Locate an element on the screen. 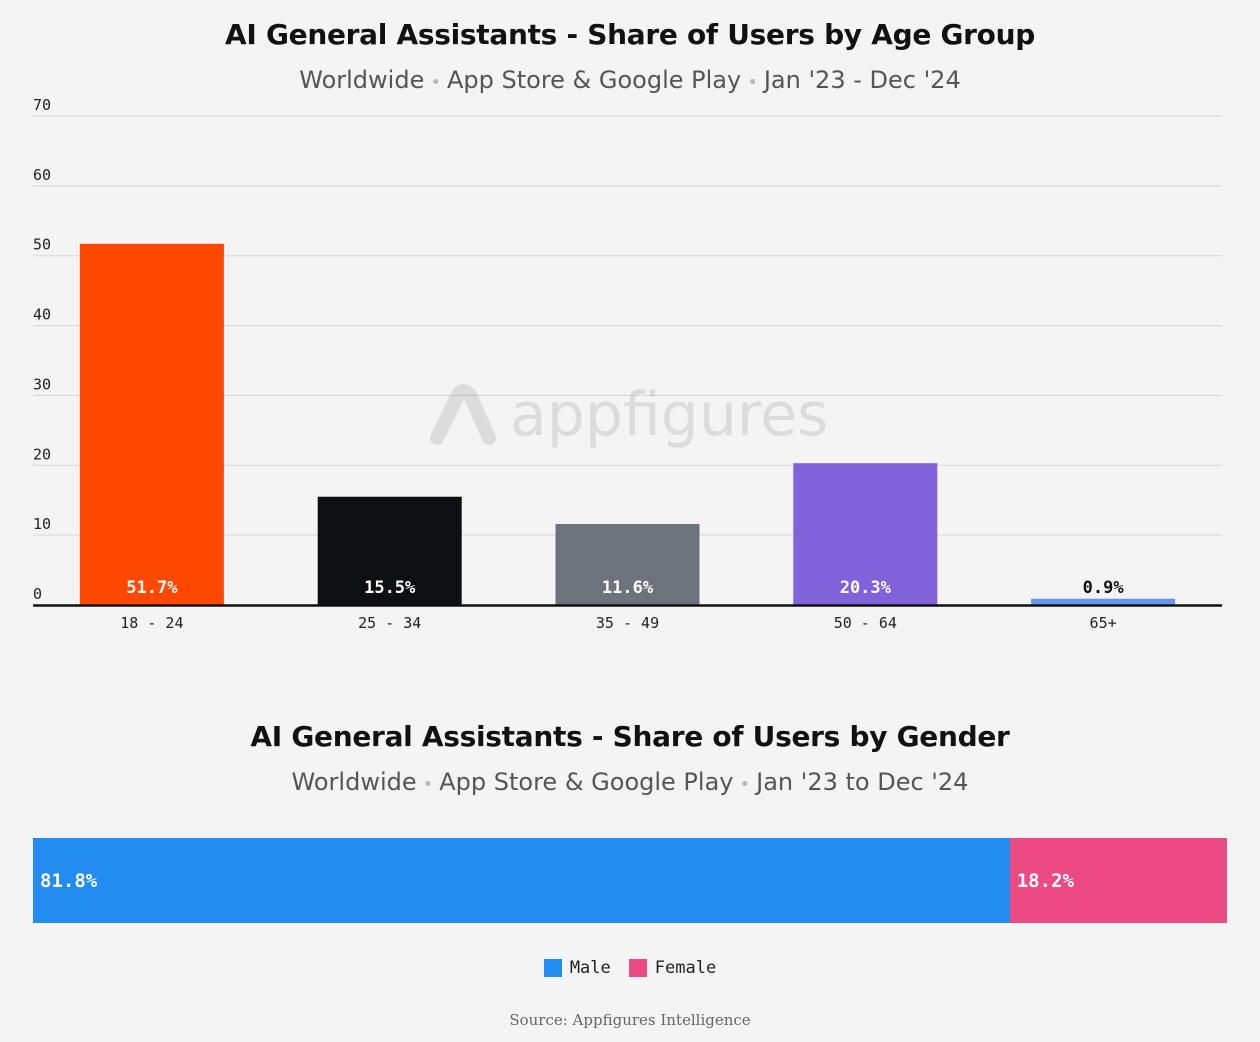  y-tick-label: 40 is located at coordinates (42, 315).